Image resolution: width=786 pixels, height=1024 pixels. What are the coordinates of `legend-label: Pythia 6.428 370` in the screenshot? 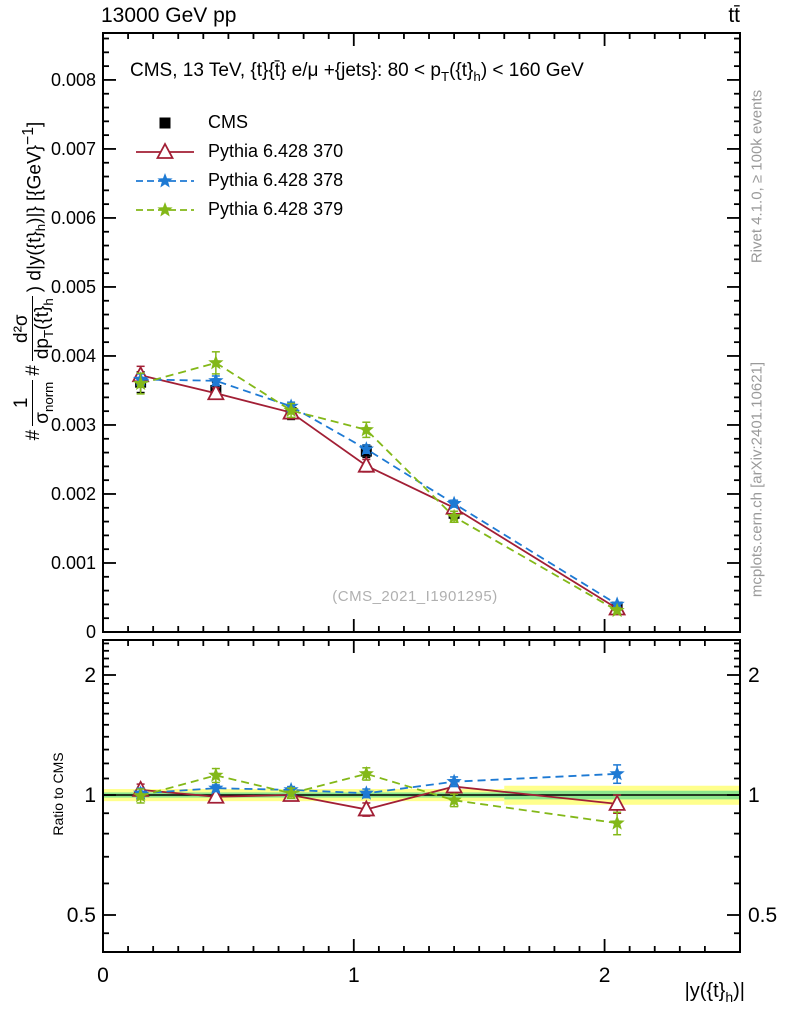 It's located at (276, 151).